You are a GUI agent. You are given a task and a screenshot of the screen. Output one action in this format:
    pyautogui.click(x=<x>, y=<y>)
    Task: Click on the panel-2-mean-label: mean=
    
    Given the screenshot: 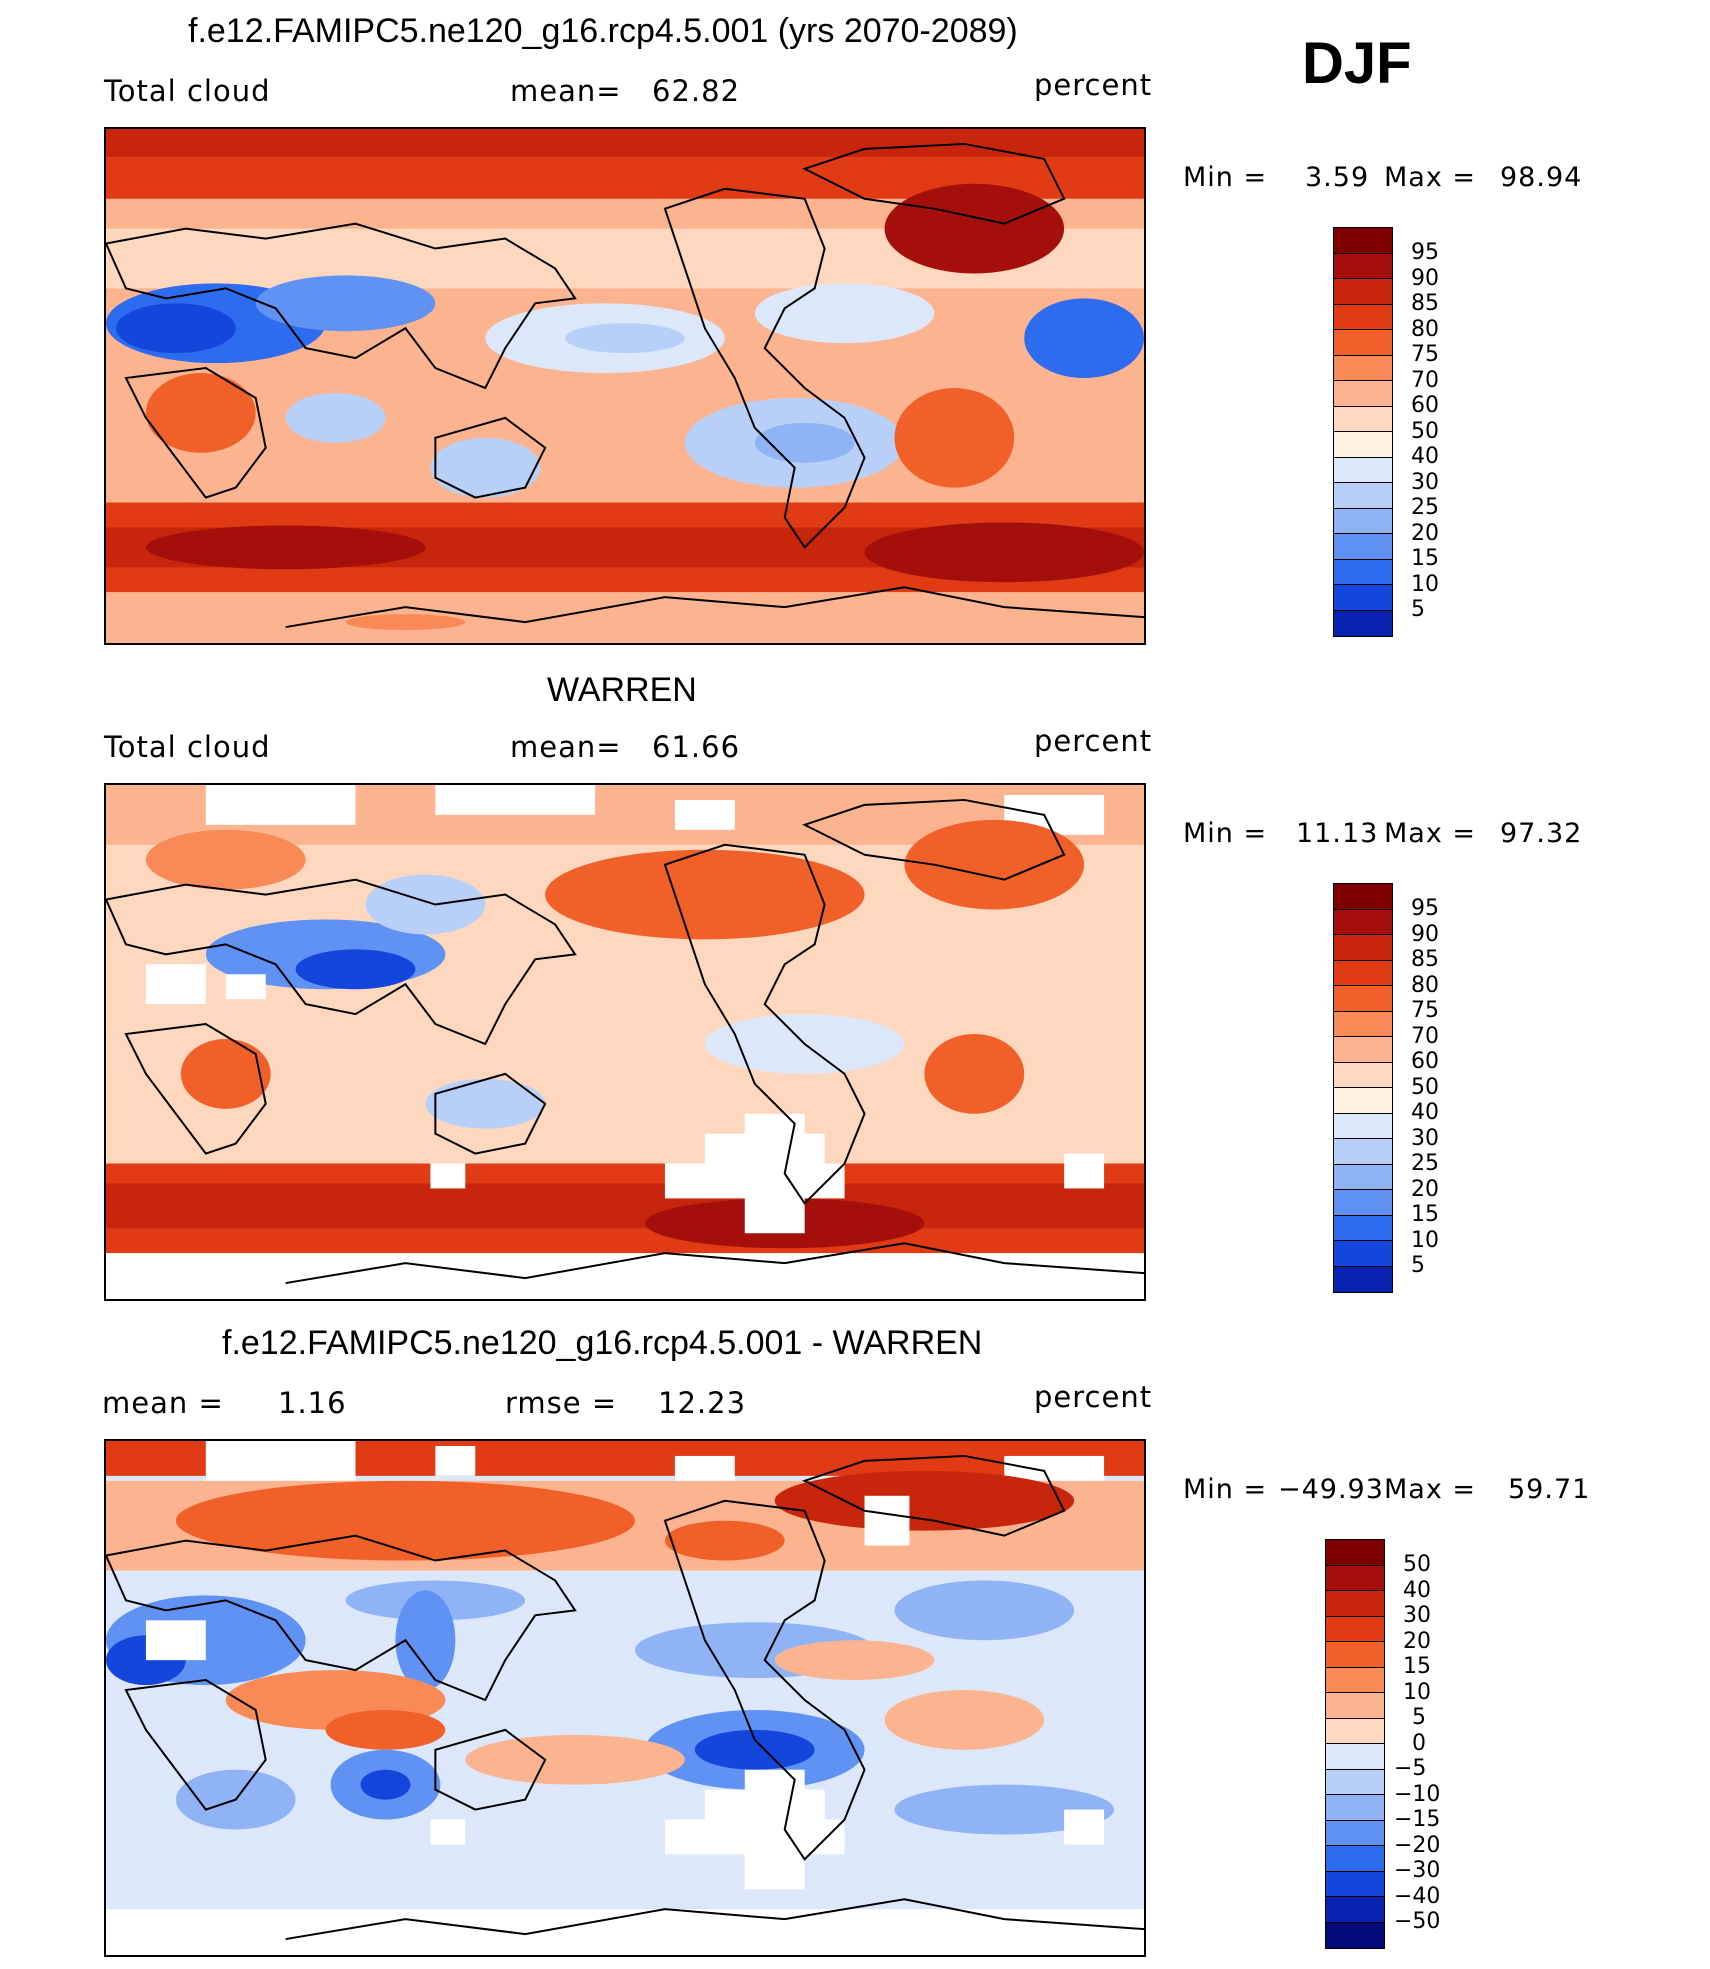 What is the action you would take?
    pyautogui.click(x=566, y=747)
    